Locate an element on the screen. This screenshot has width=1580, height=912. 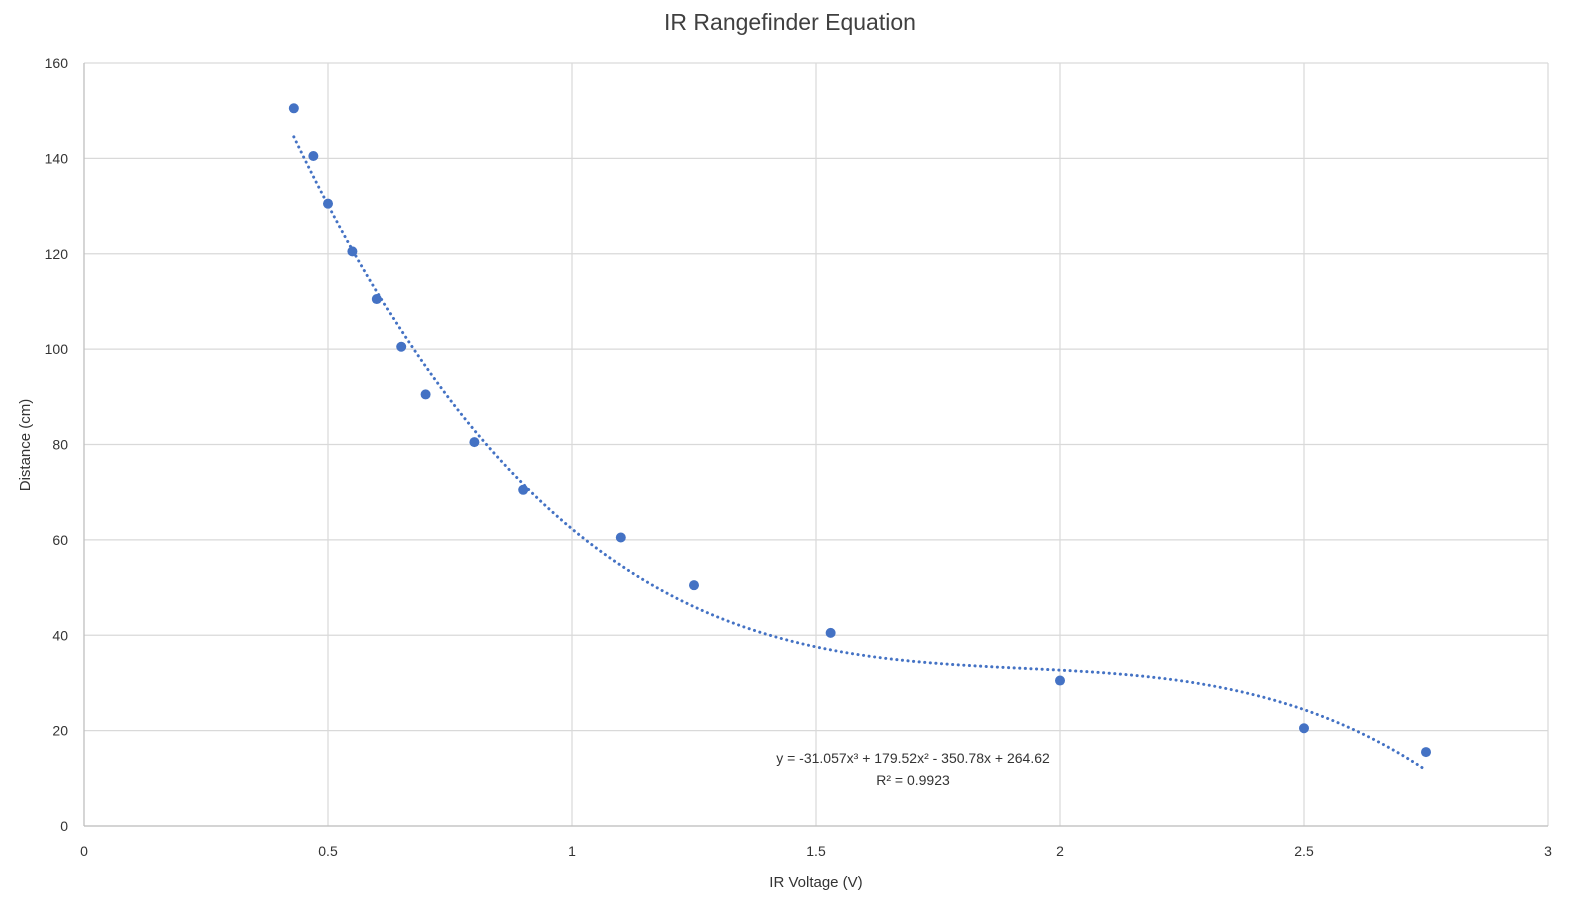
y-tick-label: 100 is located at coordinates (57, 349).